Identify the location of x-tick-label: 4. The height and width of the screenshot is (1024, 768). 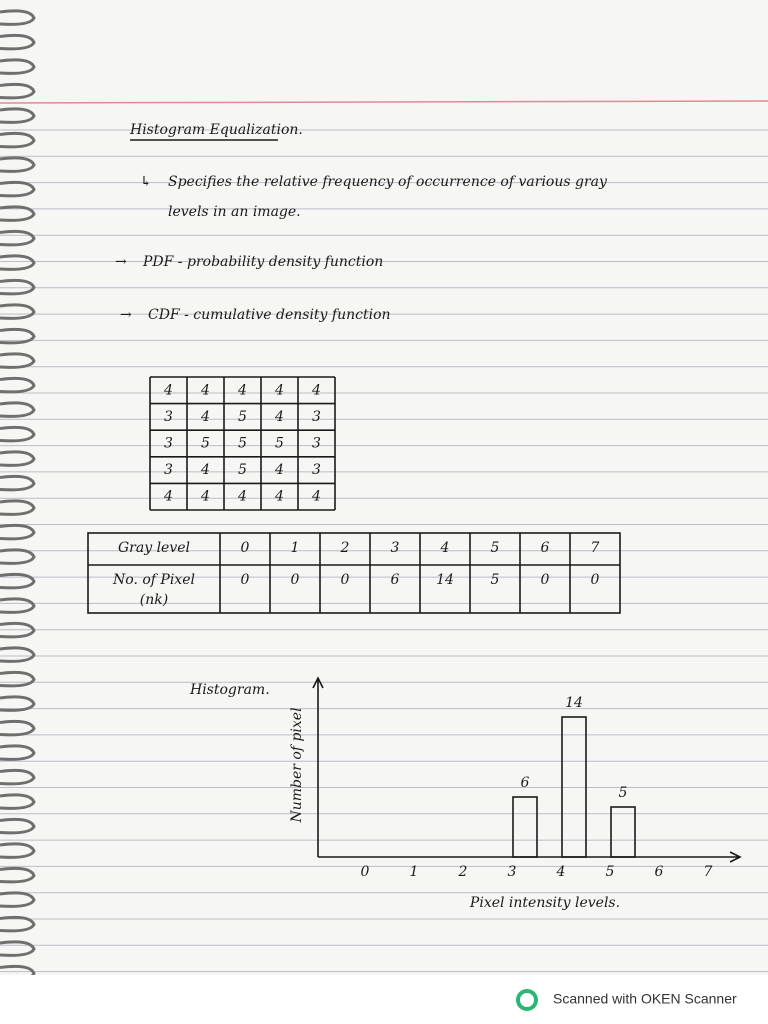
(561, 872).